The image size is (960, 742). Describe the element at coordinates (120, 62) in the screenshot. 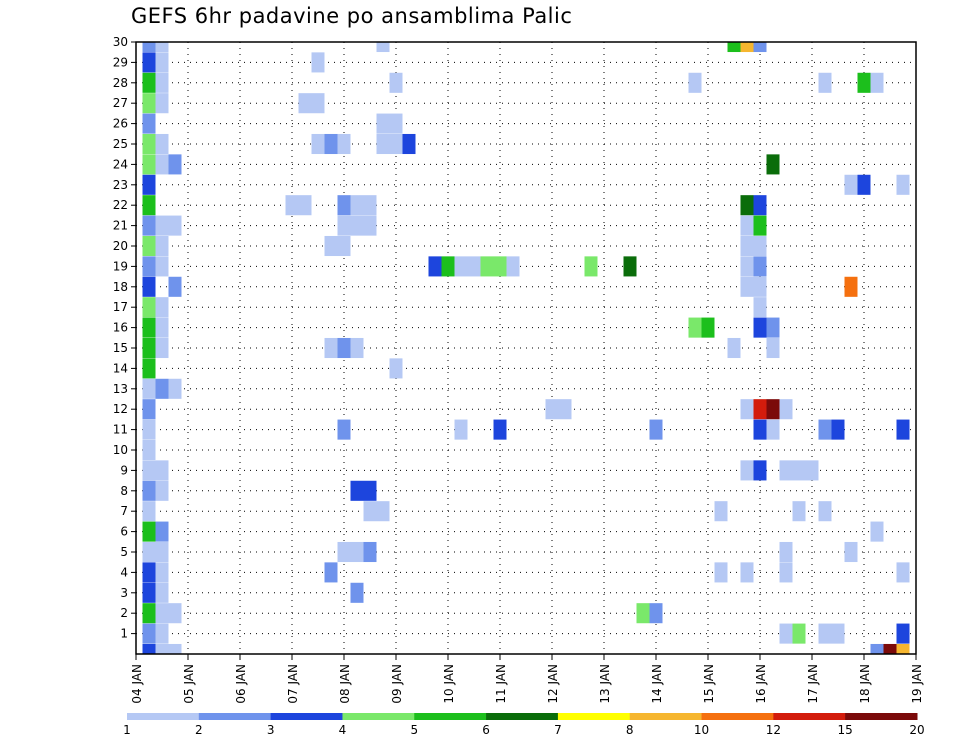

I see `y-tick-label: 29` at that location.